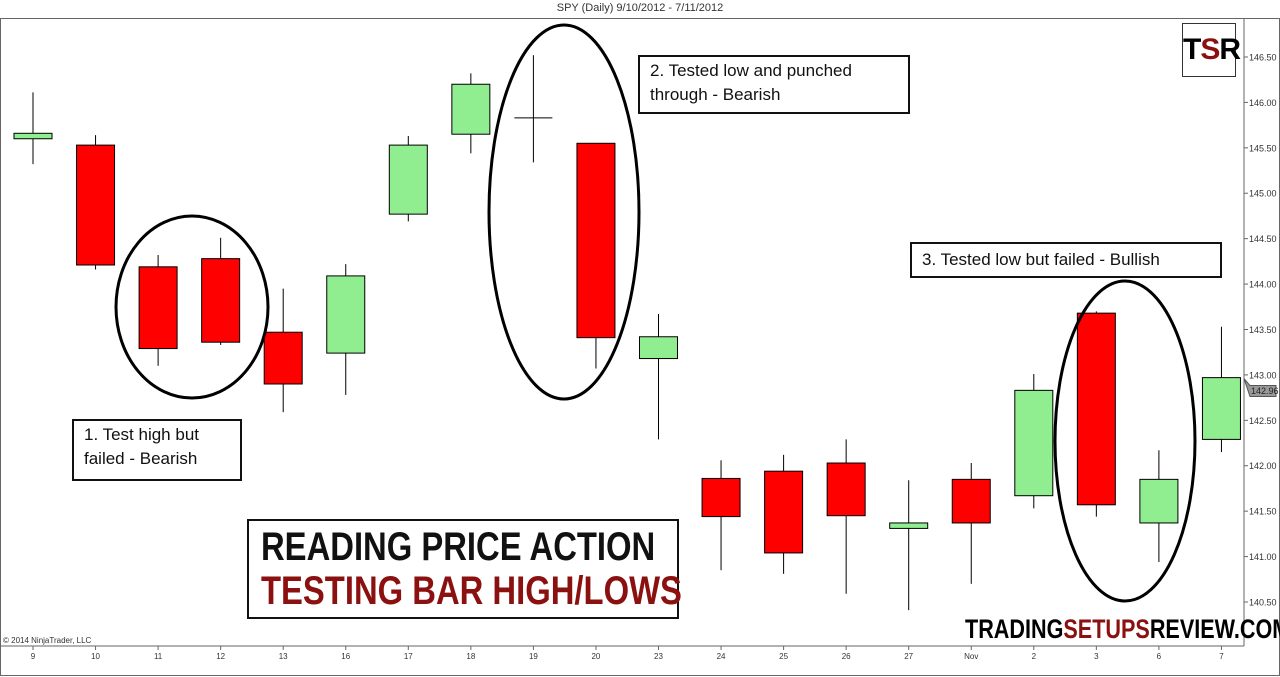 This screenshot has width=1280, height=677. What do you see at coordinates (470, 656) in the screenshot?
I see `x-tick-label: 18` at bounding box center [470, 656].